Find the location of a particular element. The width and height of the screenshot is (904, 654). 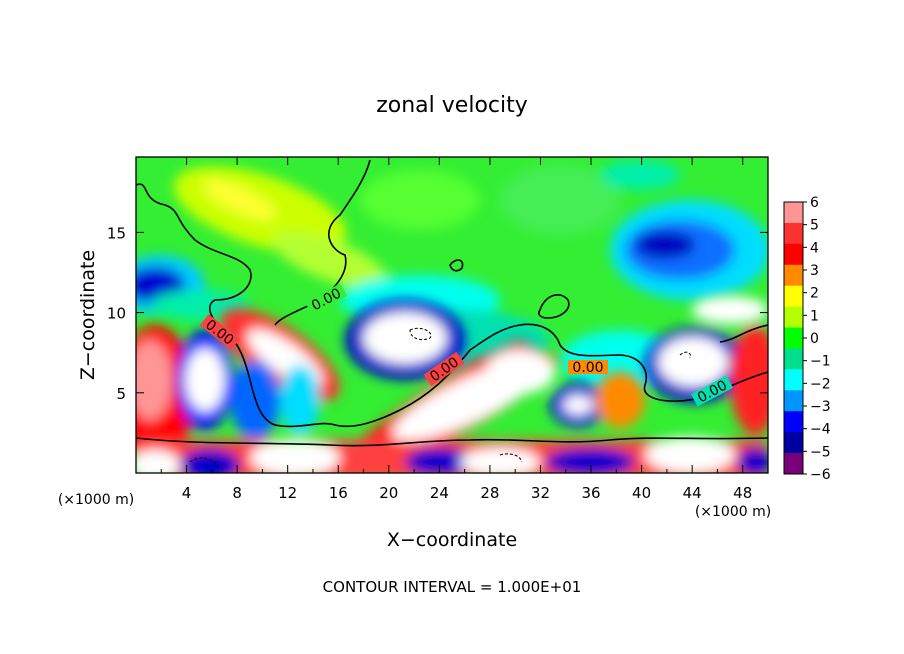

x-tick-label: 4 is located at coordinates (187, 493).